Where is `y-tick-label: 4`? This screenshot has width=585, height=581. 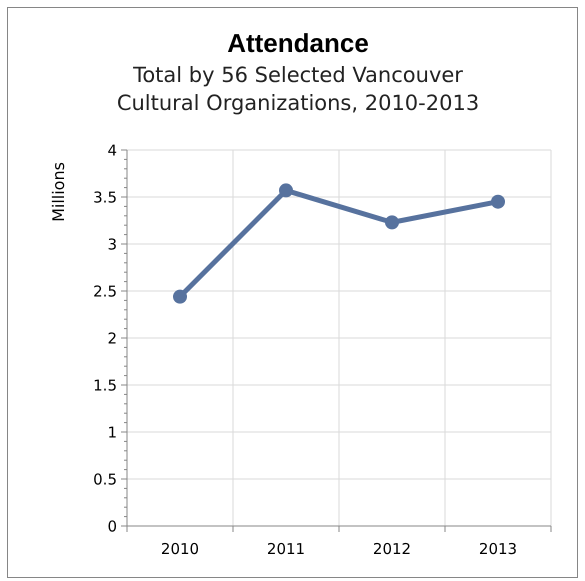
y-tick-label: 4 is located at coordinates (112, 150).